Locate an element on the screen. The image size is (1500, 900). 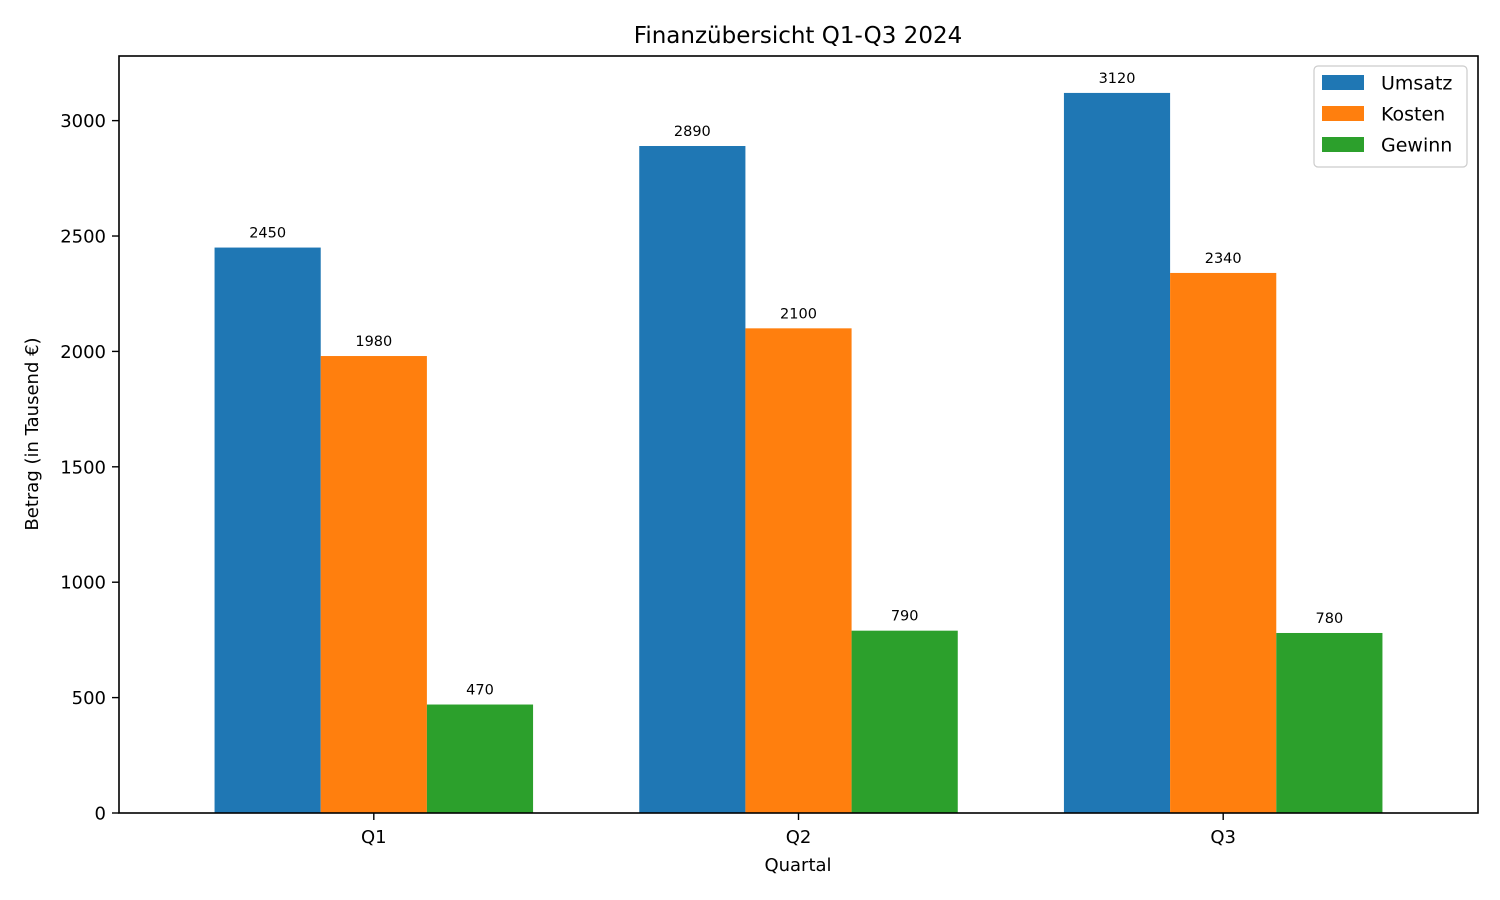
legend-label-kosten: Kosten is located at coordinates (1413, 115).